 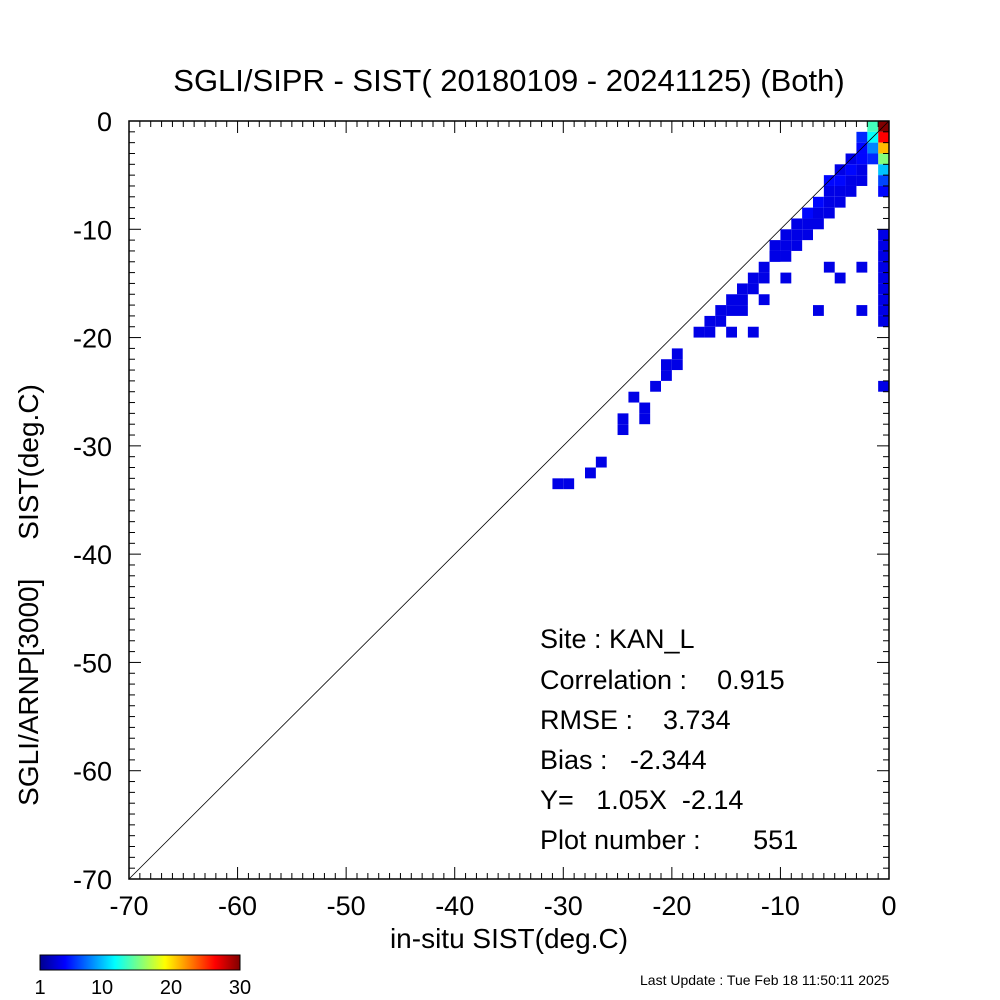 I want to click on stats-bias: Bias : -2.344, so click(x=623, y=760).